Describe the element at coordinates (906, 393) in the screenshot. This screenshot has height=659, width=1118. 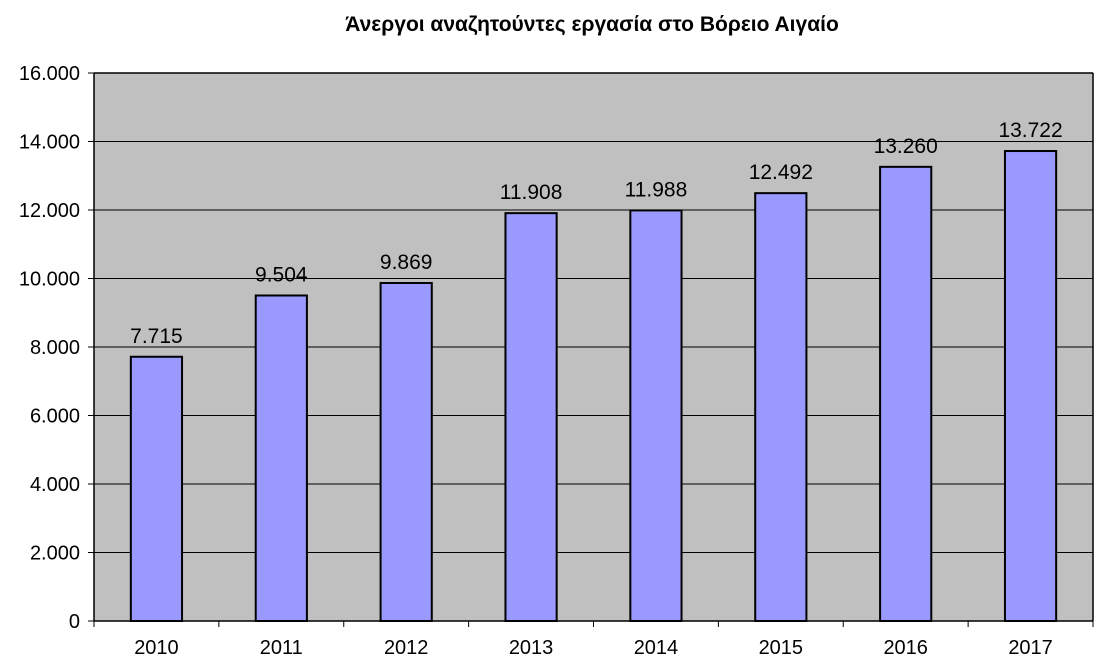
I see `bar-2016` at that location.